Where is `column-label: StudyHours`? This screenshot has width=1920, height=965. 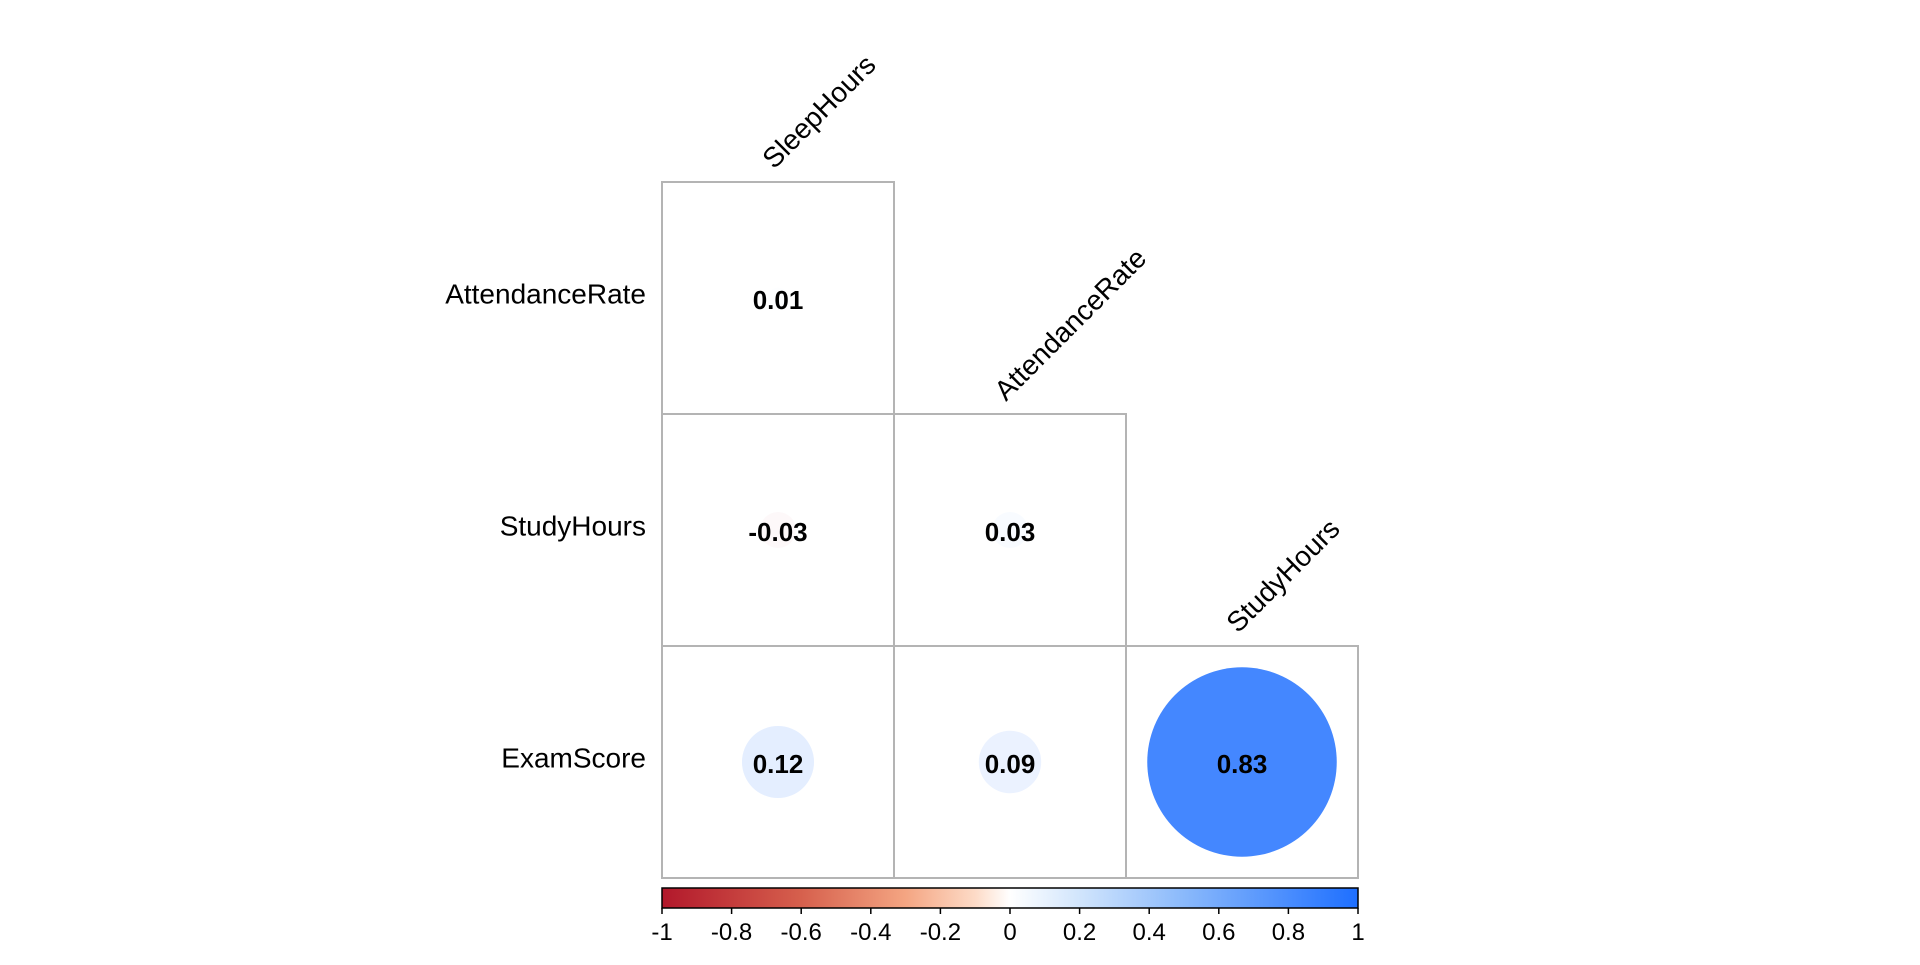 column-label: StudyHours is located at coordinates (1282, 575).